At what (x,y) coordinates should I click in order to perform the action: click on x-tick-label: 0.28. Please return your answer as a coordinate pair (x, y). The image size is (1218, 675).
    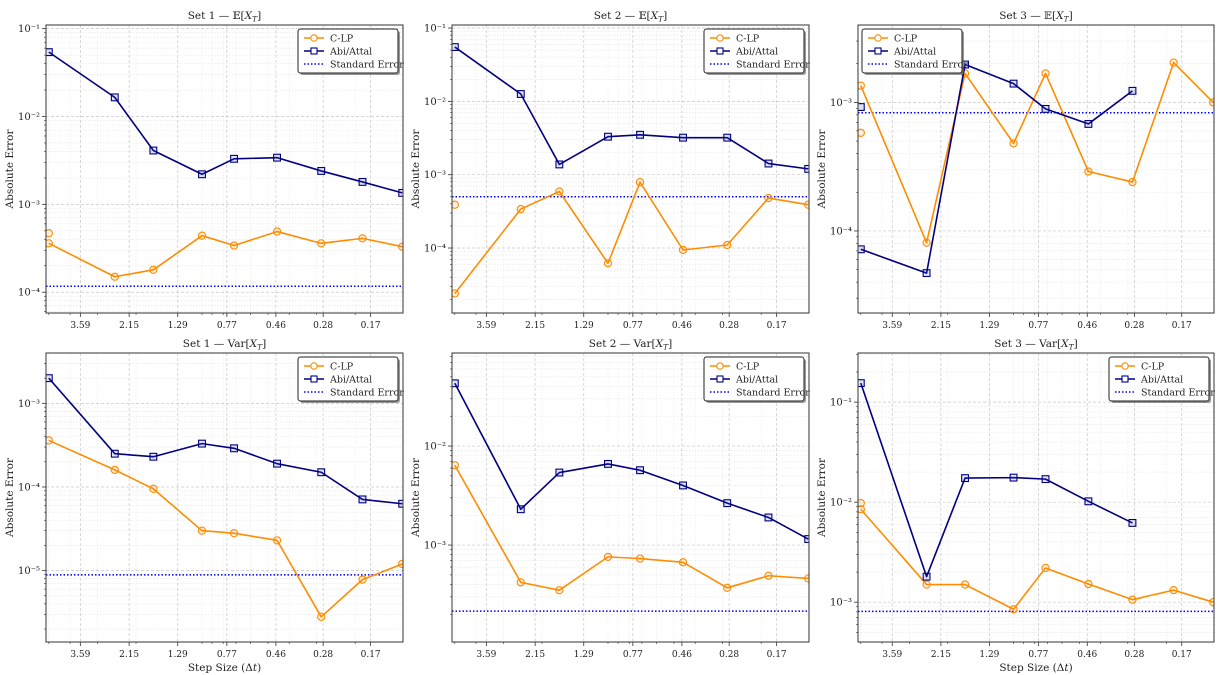
    Looking at the image, I should click on (1134, 326).